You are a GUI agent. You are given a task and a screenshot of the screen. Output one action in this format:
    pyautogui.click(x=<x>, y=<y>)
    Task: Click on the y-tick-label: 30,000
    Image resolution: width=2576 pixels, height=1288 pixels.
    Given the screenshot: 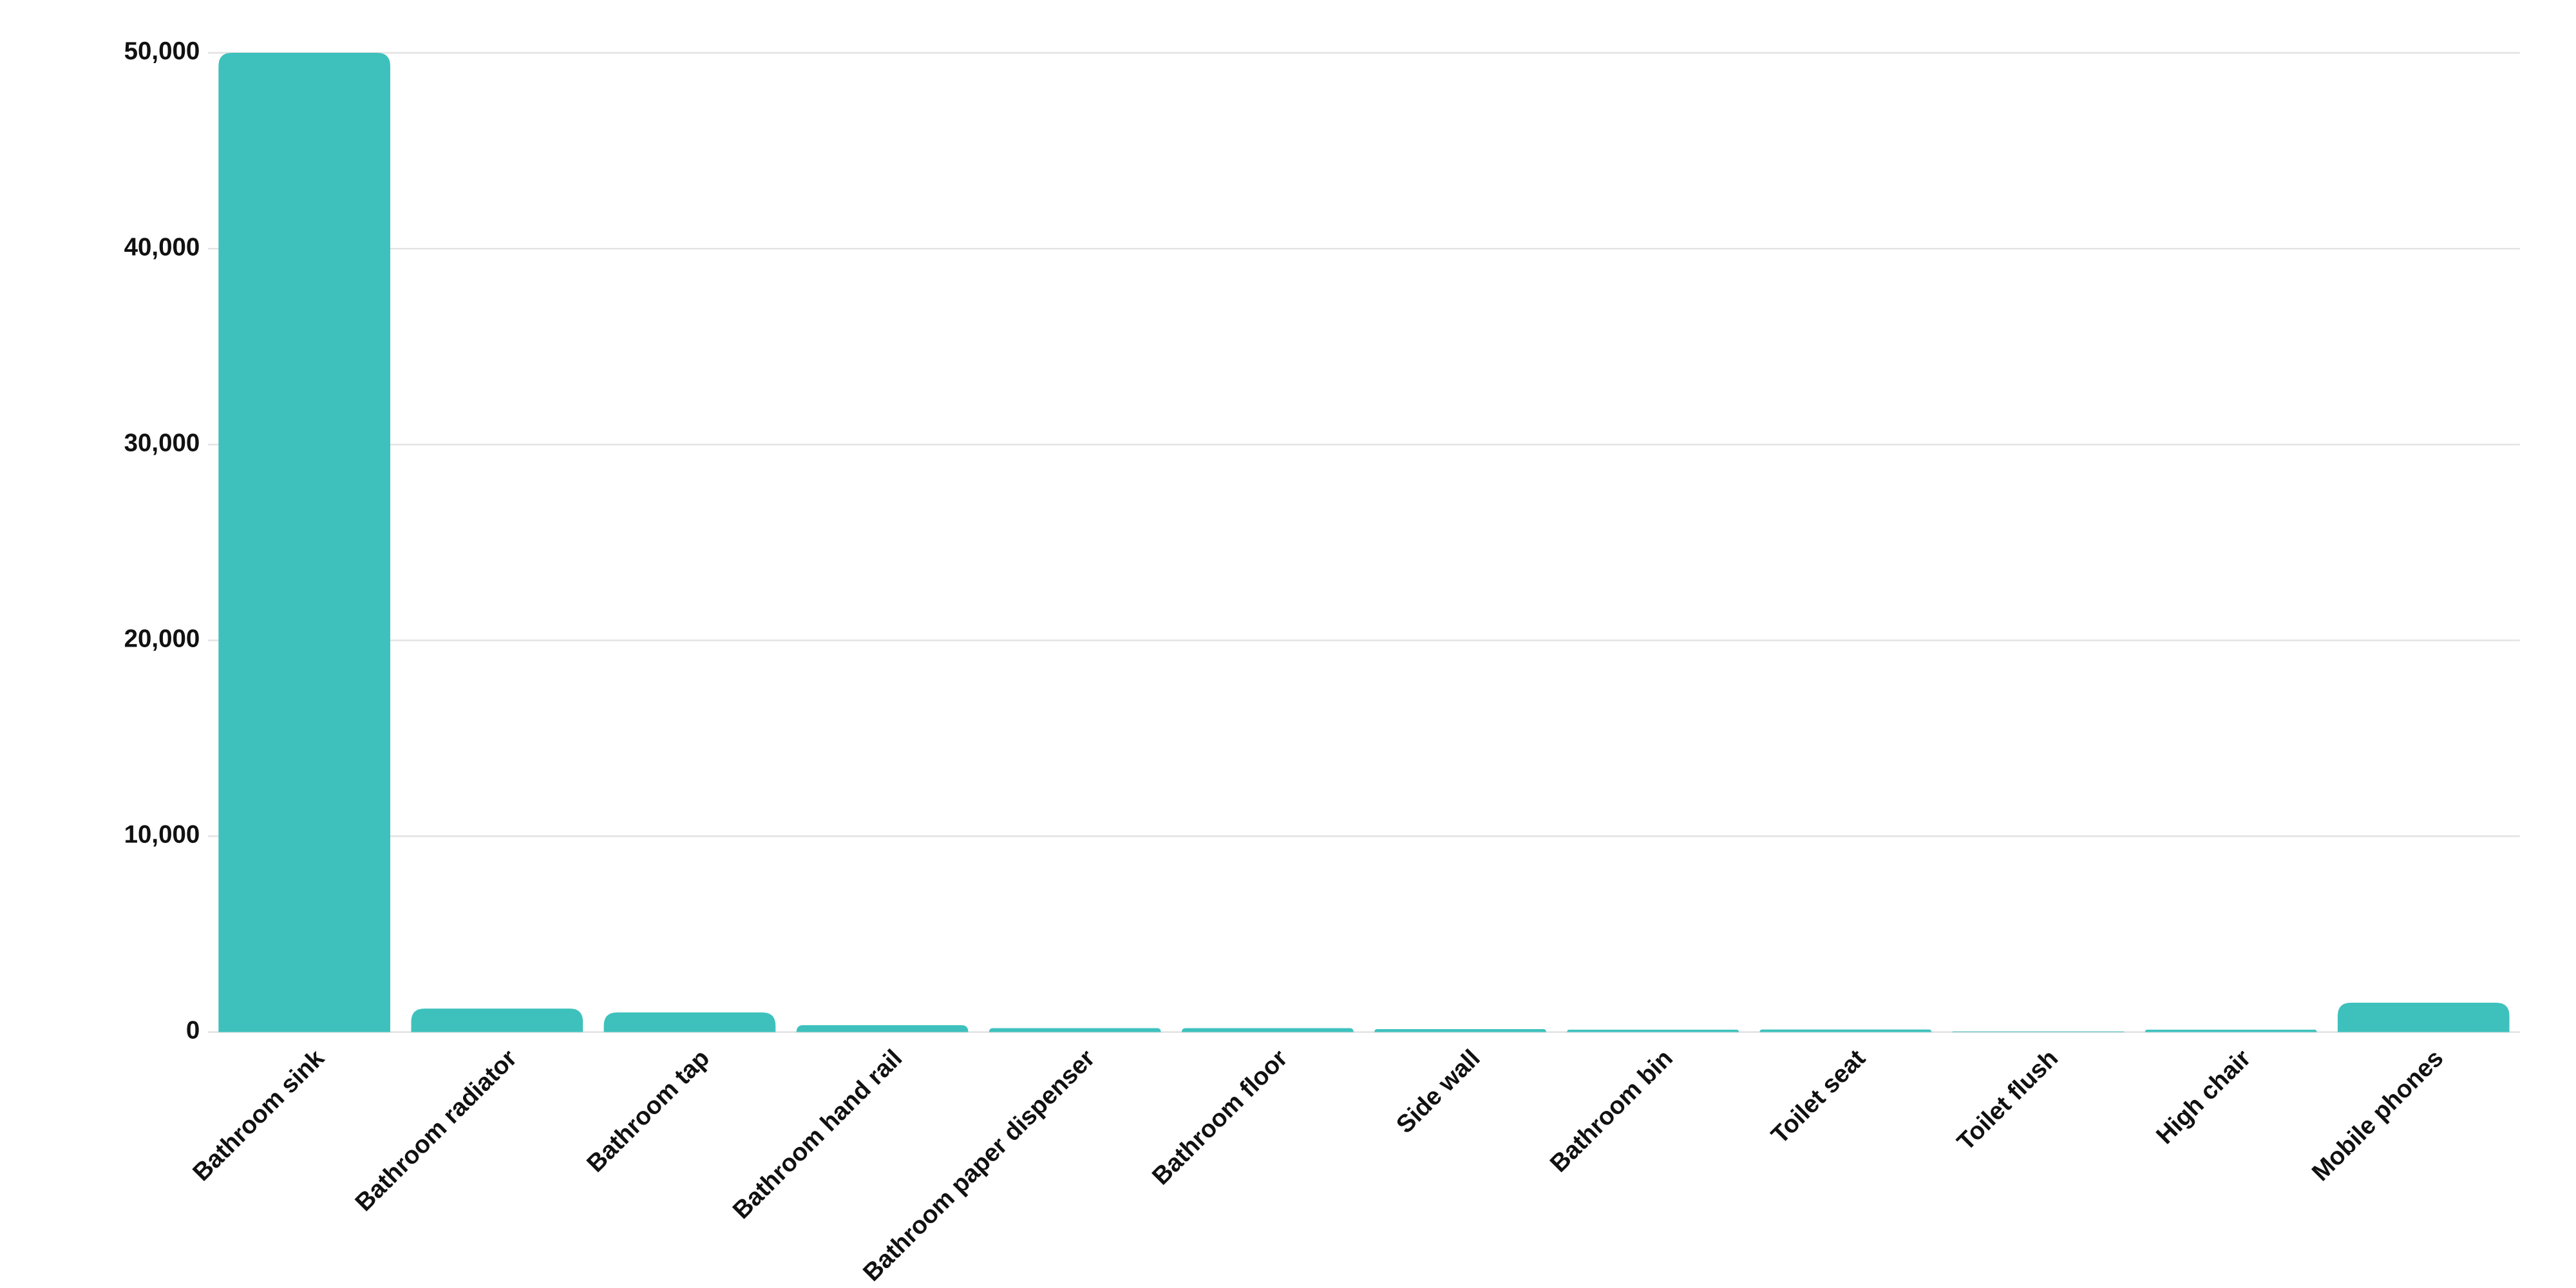 What is the action you would take?
    pyautogui.click(x=162, y=443)
    